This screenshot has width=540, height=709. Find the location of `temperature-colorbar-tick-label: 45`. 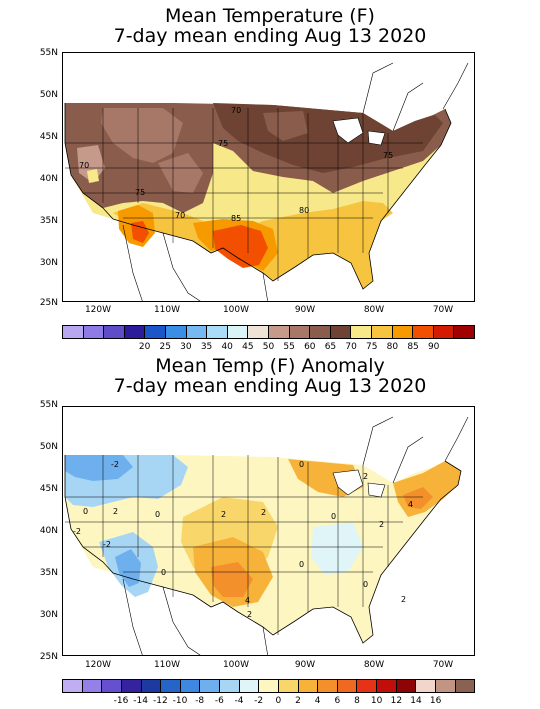

temperature-colorbar-tick-label: 45 is located at coordinates (248, 347).